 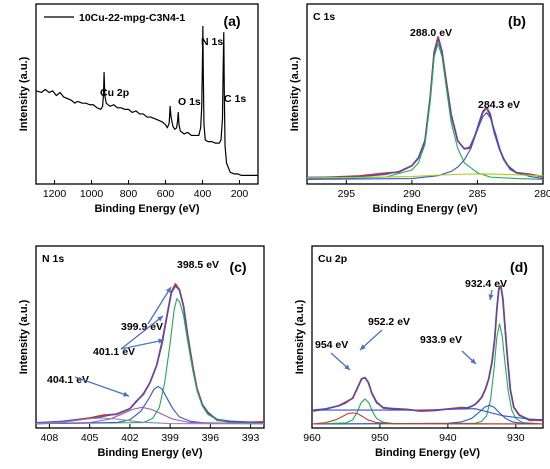 I want to click on x-tick-label: 280, so click(x=542, y=194).